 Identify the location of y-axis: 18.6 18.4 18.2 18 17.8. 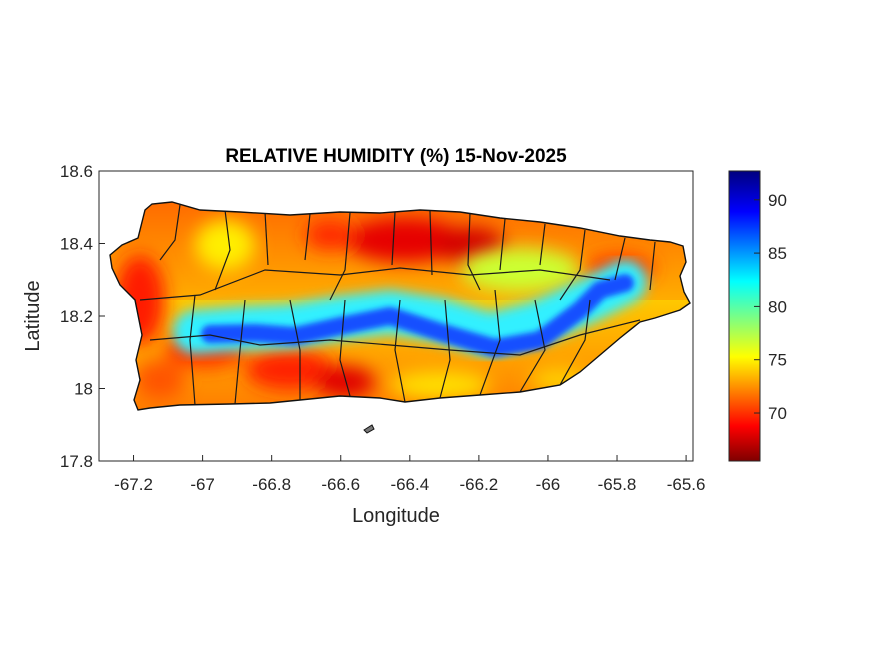
(82, 316).